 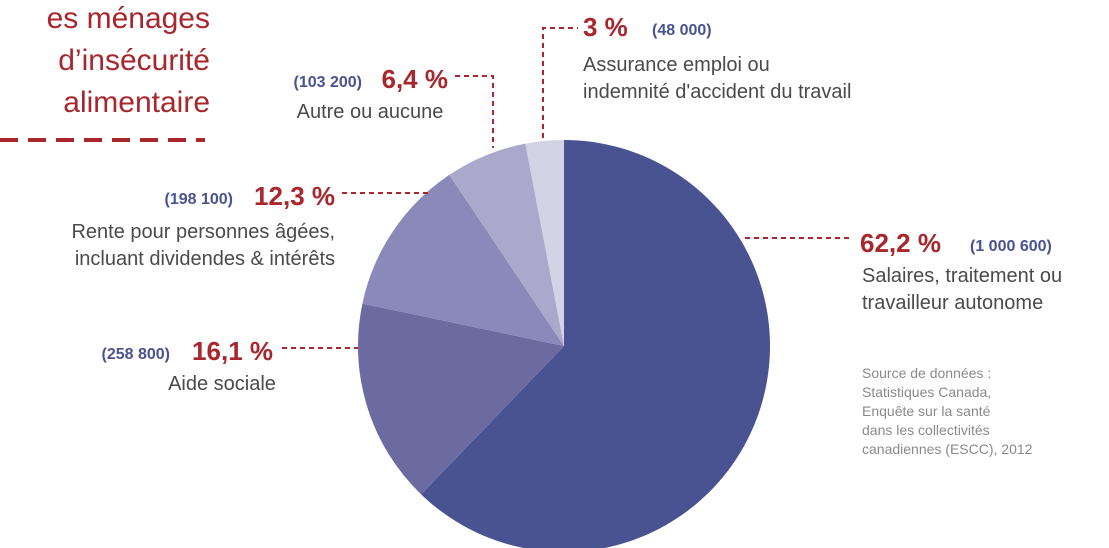 What do you see at coordinates (962, 276) in the screenshot?
I see `category-label: Salaires, traitement ou` at bounding box center [962, 276].